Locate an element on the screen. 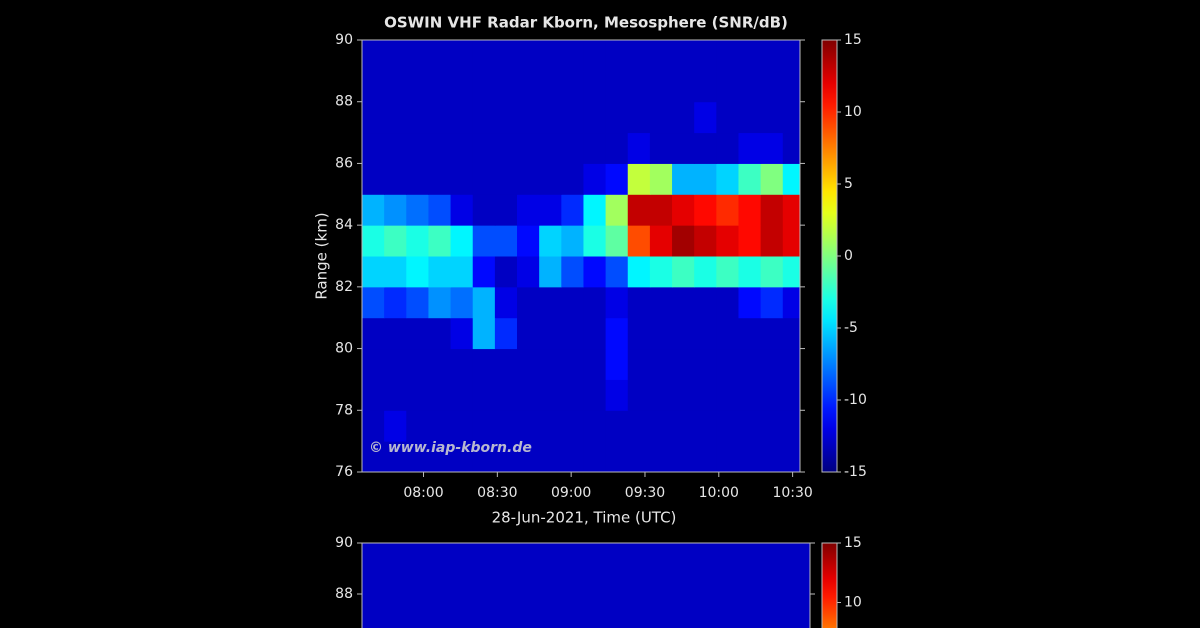  y-tick-label: 90 is located at coordinates (344, 40).